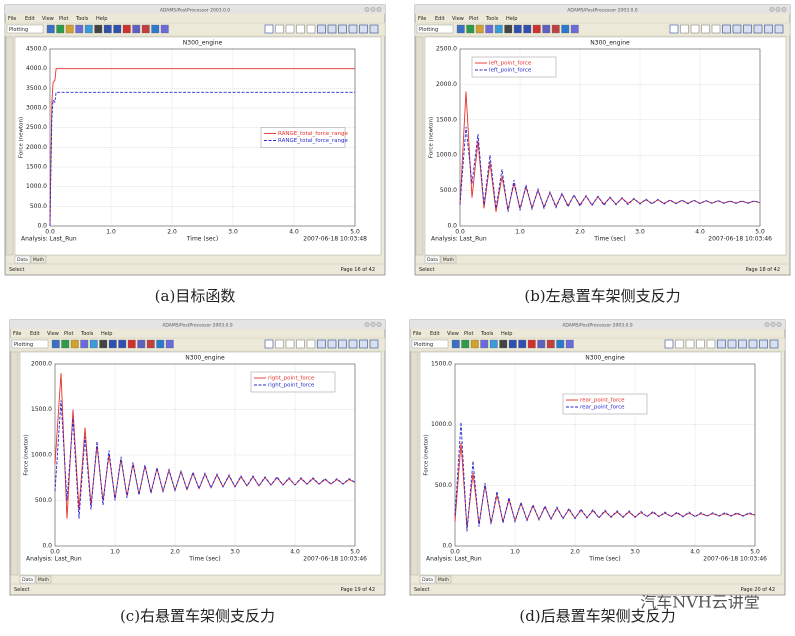 This screenshot has height=636, width=795. I want to click on menu-item: File, so click(17, 334).